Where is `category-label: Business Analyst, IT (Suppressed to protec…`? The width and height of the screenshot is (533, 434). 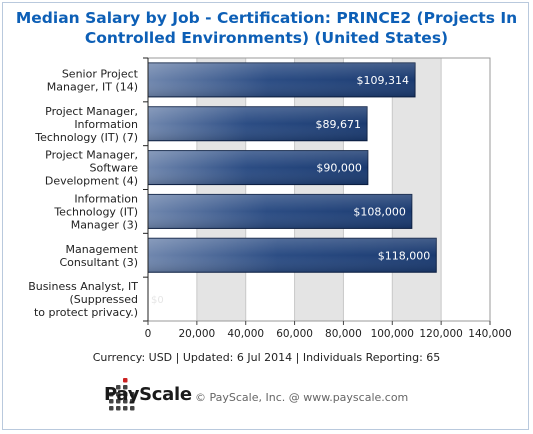
category-label: Business Analyst, IT (Suppressed to protec… is located at coordinates (83, 299).